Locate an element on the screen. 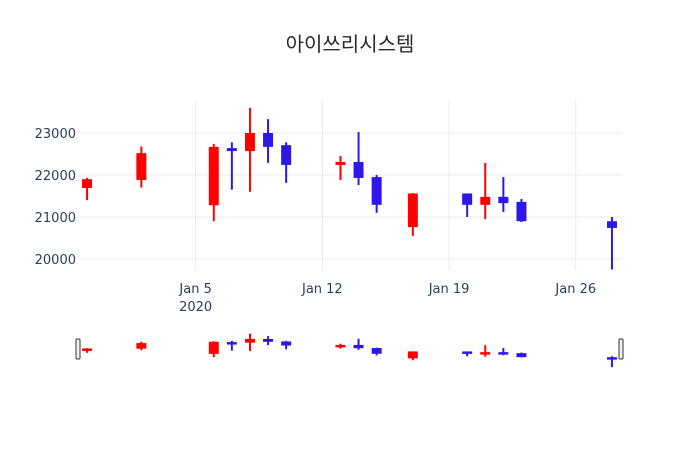 This screenshot has height=450, width=700. y-tick-label: 23000 is located at coordinates (55, 134).